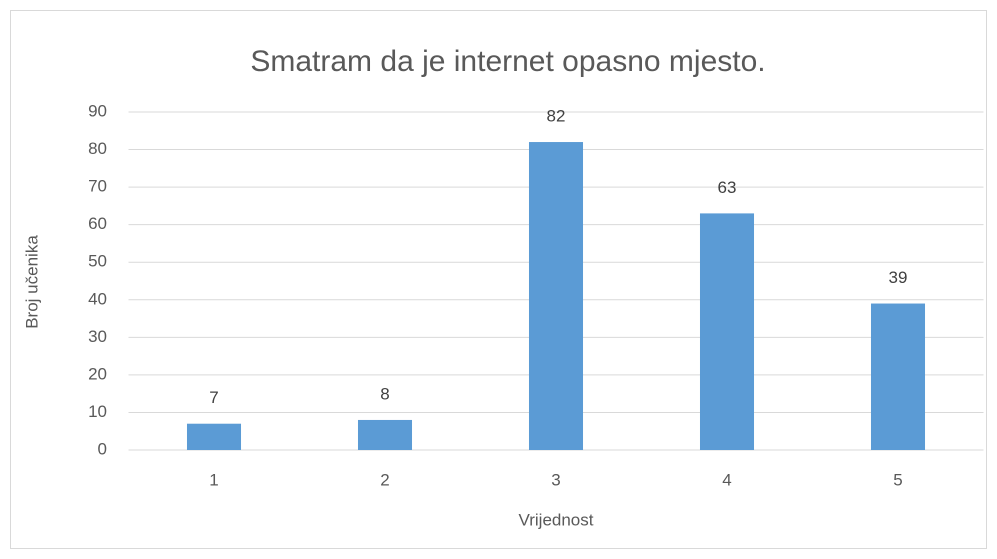 The width and height of the screenshot is (997, 559). Describe the element at coordinates (556, 519) in the screenshot. I see `x-axis-label: Vrijednost` at that location.